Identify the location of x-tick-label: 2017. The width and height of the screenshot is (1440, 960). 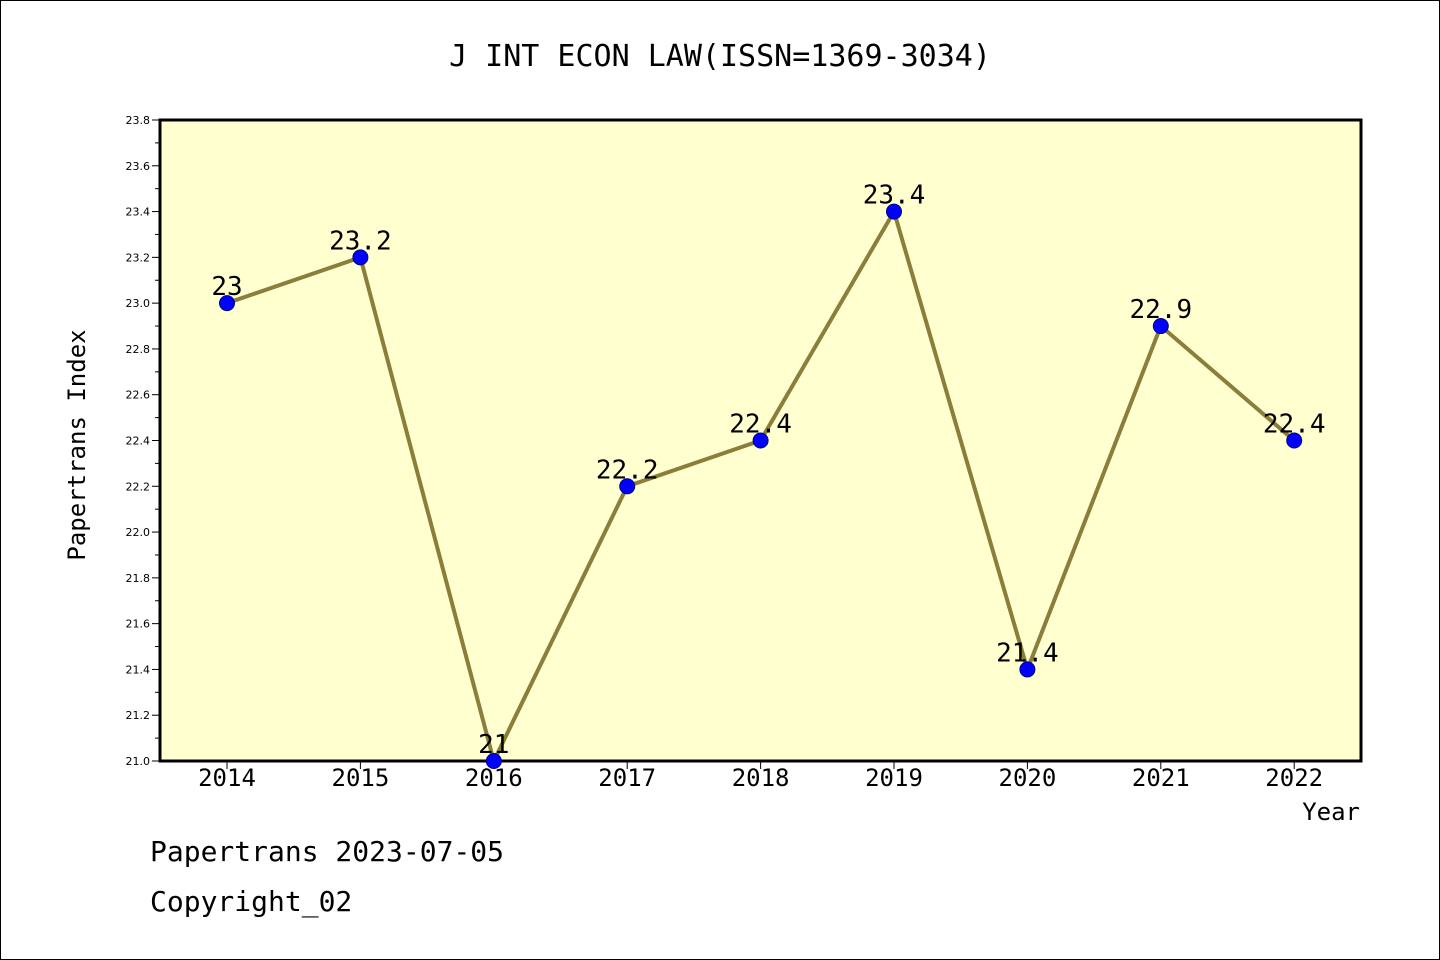
(627, 778).